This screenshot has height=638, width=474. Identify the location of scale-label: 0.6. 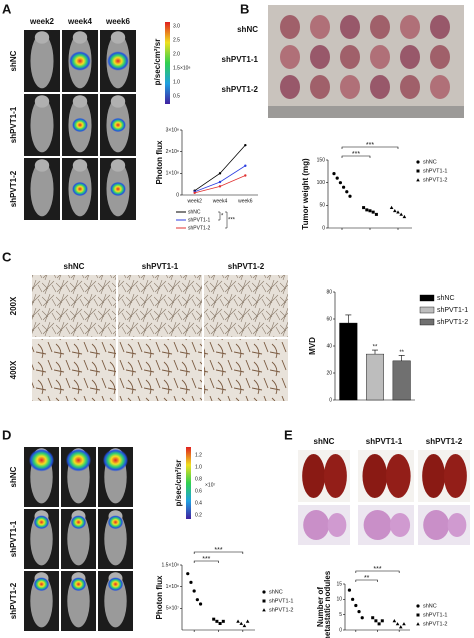
(198, 491).